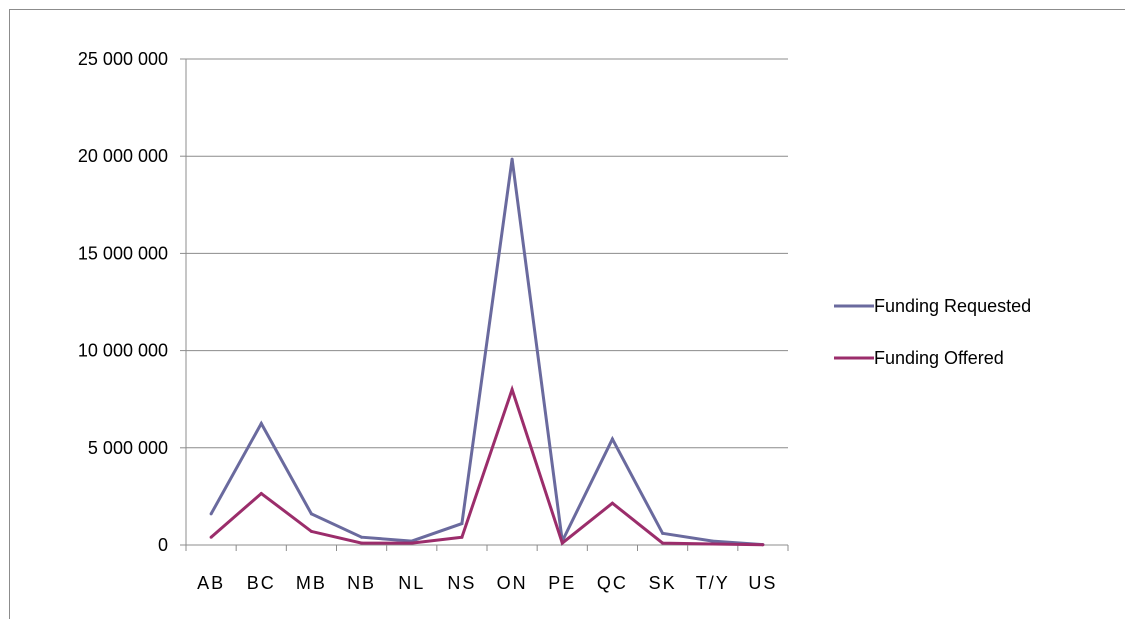 This screenshot has width=1125, height=619. What do you see at coordinates (123, 351) in the screenshot?
I see `y-tick-label: 10 000 000` at bounding box center [123, 351].